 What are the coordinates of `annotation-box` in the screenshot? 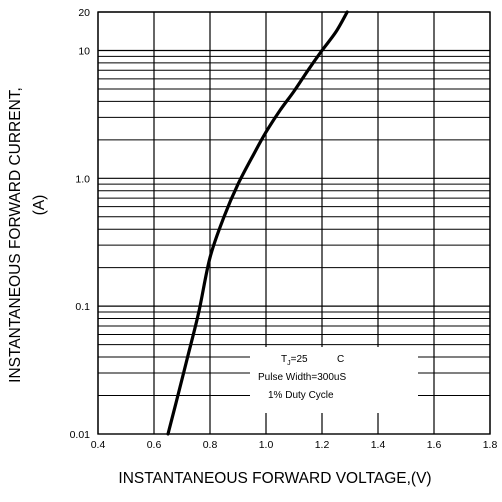 It's located at (334, 380).